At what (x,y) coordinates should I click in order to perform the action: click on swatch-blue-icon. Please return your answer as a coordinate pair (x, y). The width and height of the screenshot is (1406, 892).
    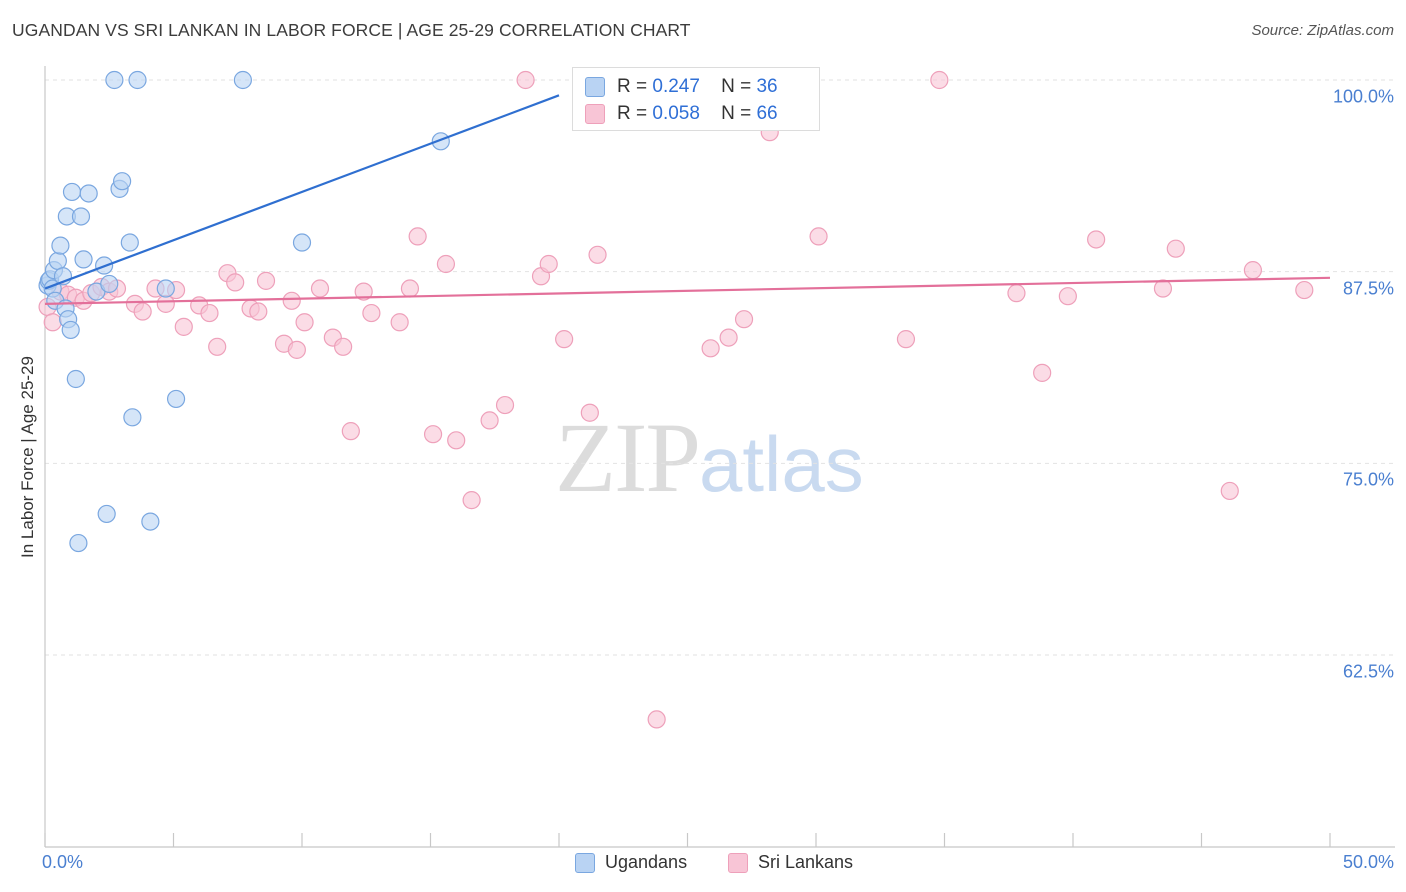
    Looking at the image, I should click on (595, 87).